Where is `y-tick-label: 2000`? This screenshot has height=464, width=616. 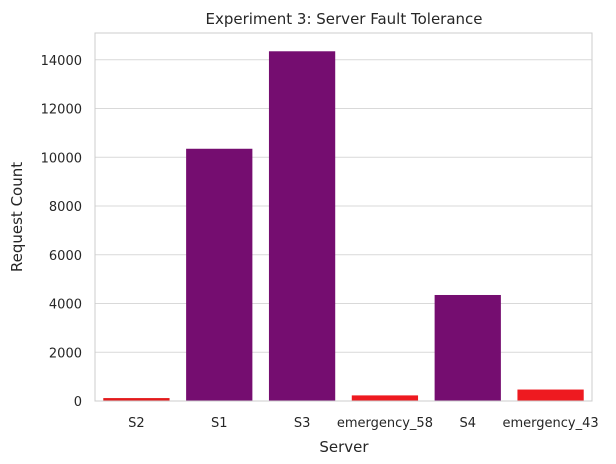
y-tick-label: 2000 is located at coordinates (65, 353).